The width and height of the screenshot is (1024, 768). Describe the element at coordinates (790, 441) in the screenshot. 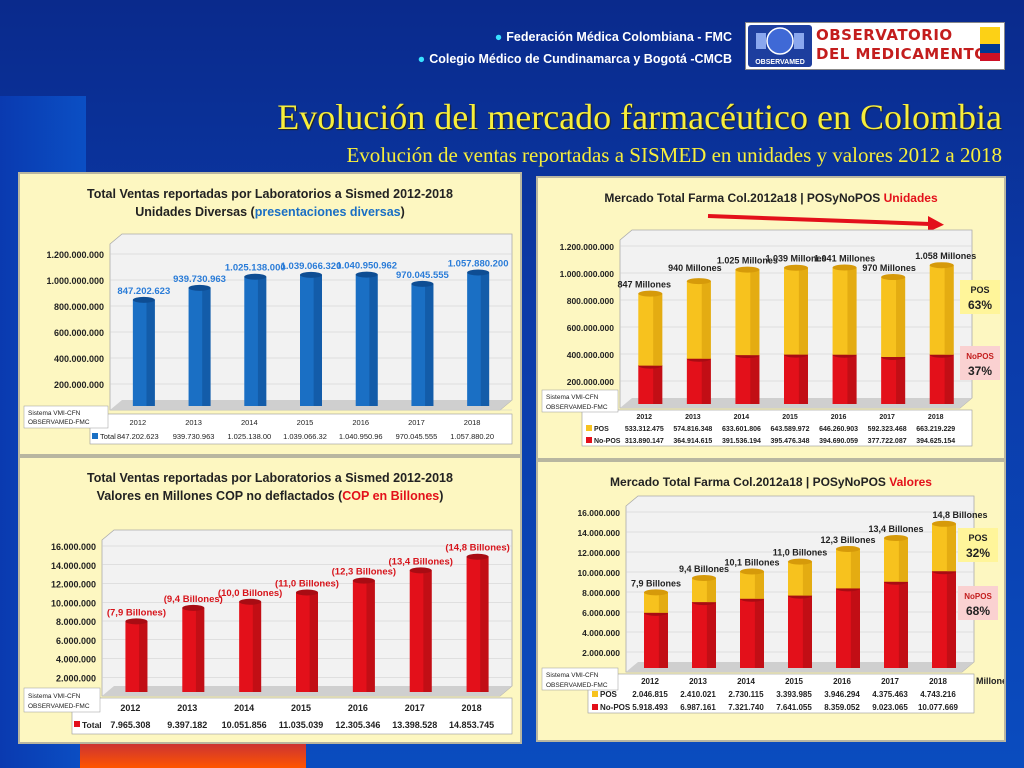

I see `table-cell-nopos: 395.476.348` at that location.